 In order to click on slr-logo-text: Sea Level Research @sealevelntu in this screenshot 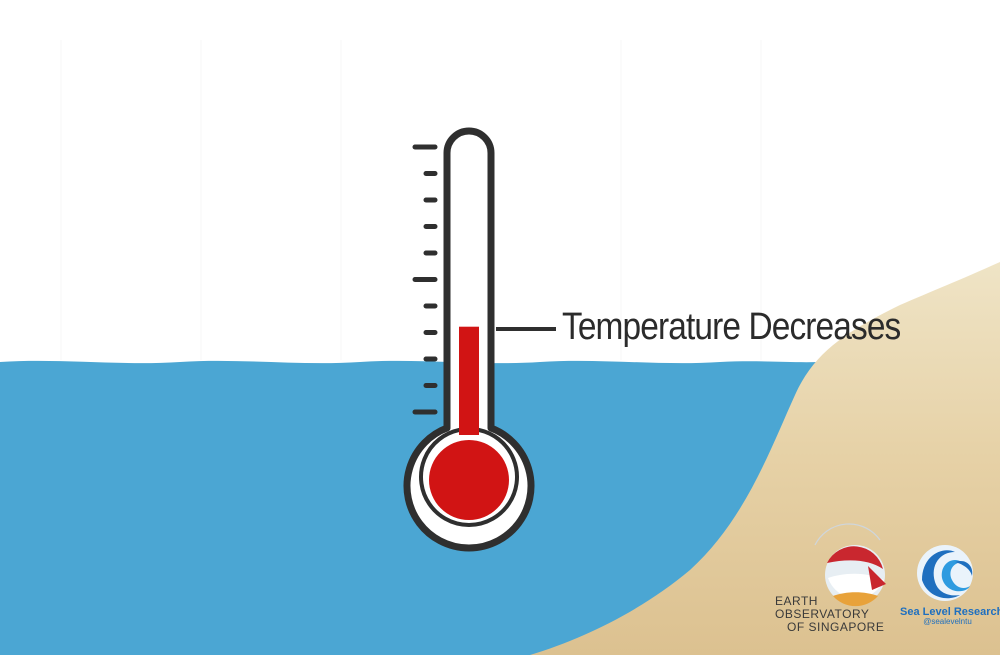, I will do `click(950, 616)`.